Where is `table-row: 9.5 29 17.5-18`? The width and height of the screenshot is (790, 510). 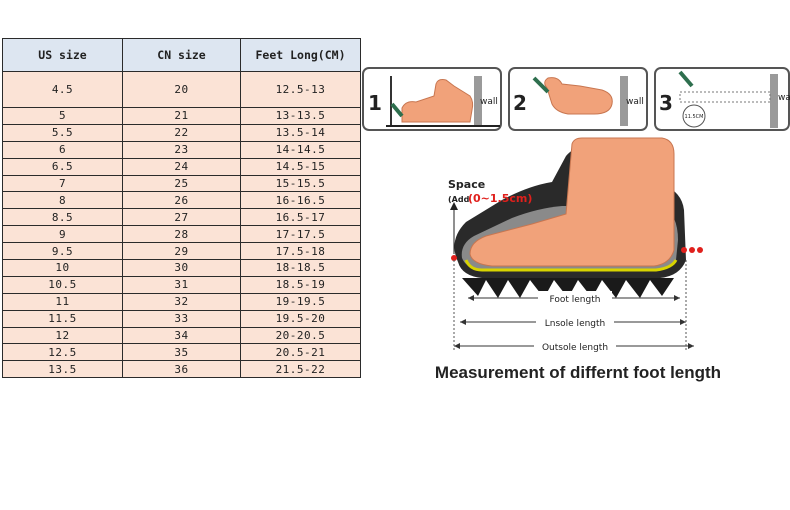 table-row: 9.5 29 17.5-18 is located at coordinates (181, 251).